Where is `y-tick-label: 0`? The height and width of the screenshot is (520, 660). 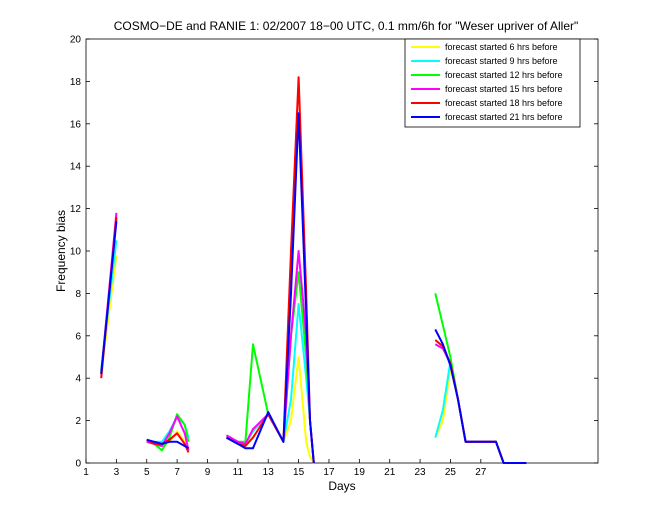
y-tick-label: 0 is located at coordinates (78, 464).